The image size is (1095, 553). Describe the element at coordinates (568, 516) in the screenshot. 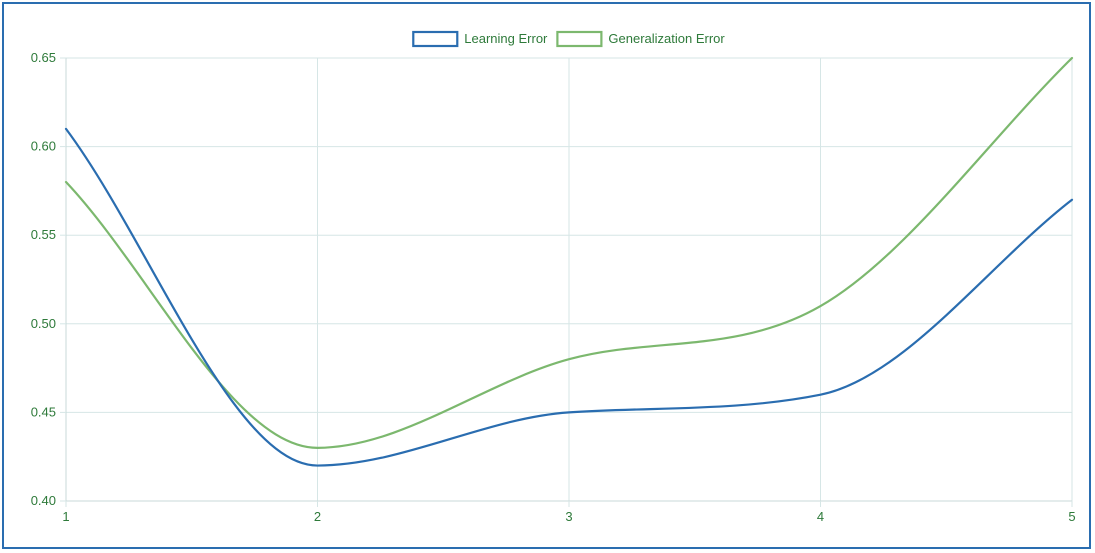

I see `x-tick-label: 3` at that location.